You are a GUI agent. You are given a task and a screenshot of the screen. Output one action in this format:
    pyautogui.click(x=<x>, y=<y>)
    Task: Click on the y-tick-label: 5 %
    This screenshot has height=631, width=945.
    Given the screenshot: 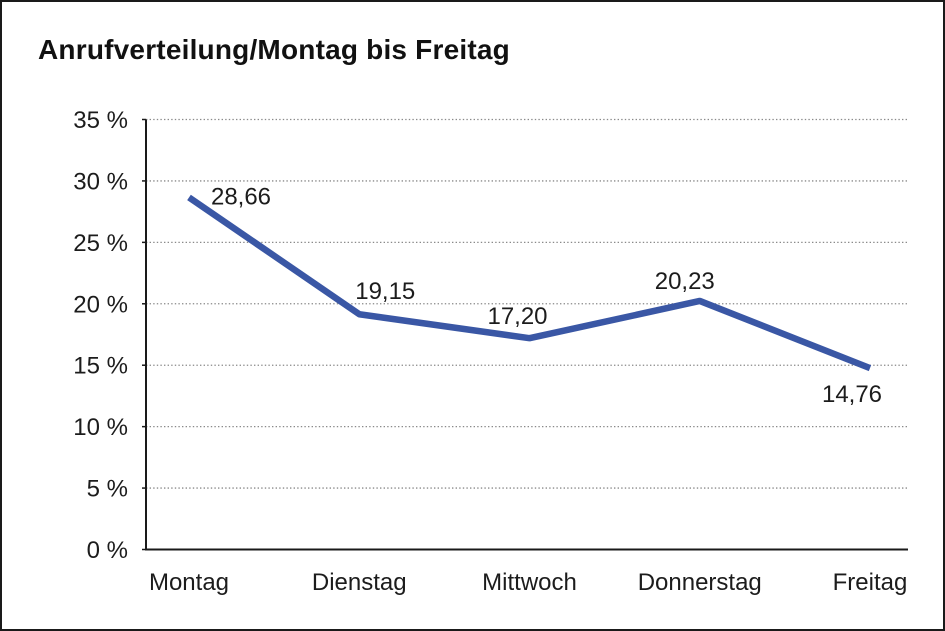 What is the action you would take?
    pyautogui.click(x=107, y=489)
    